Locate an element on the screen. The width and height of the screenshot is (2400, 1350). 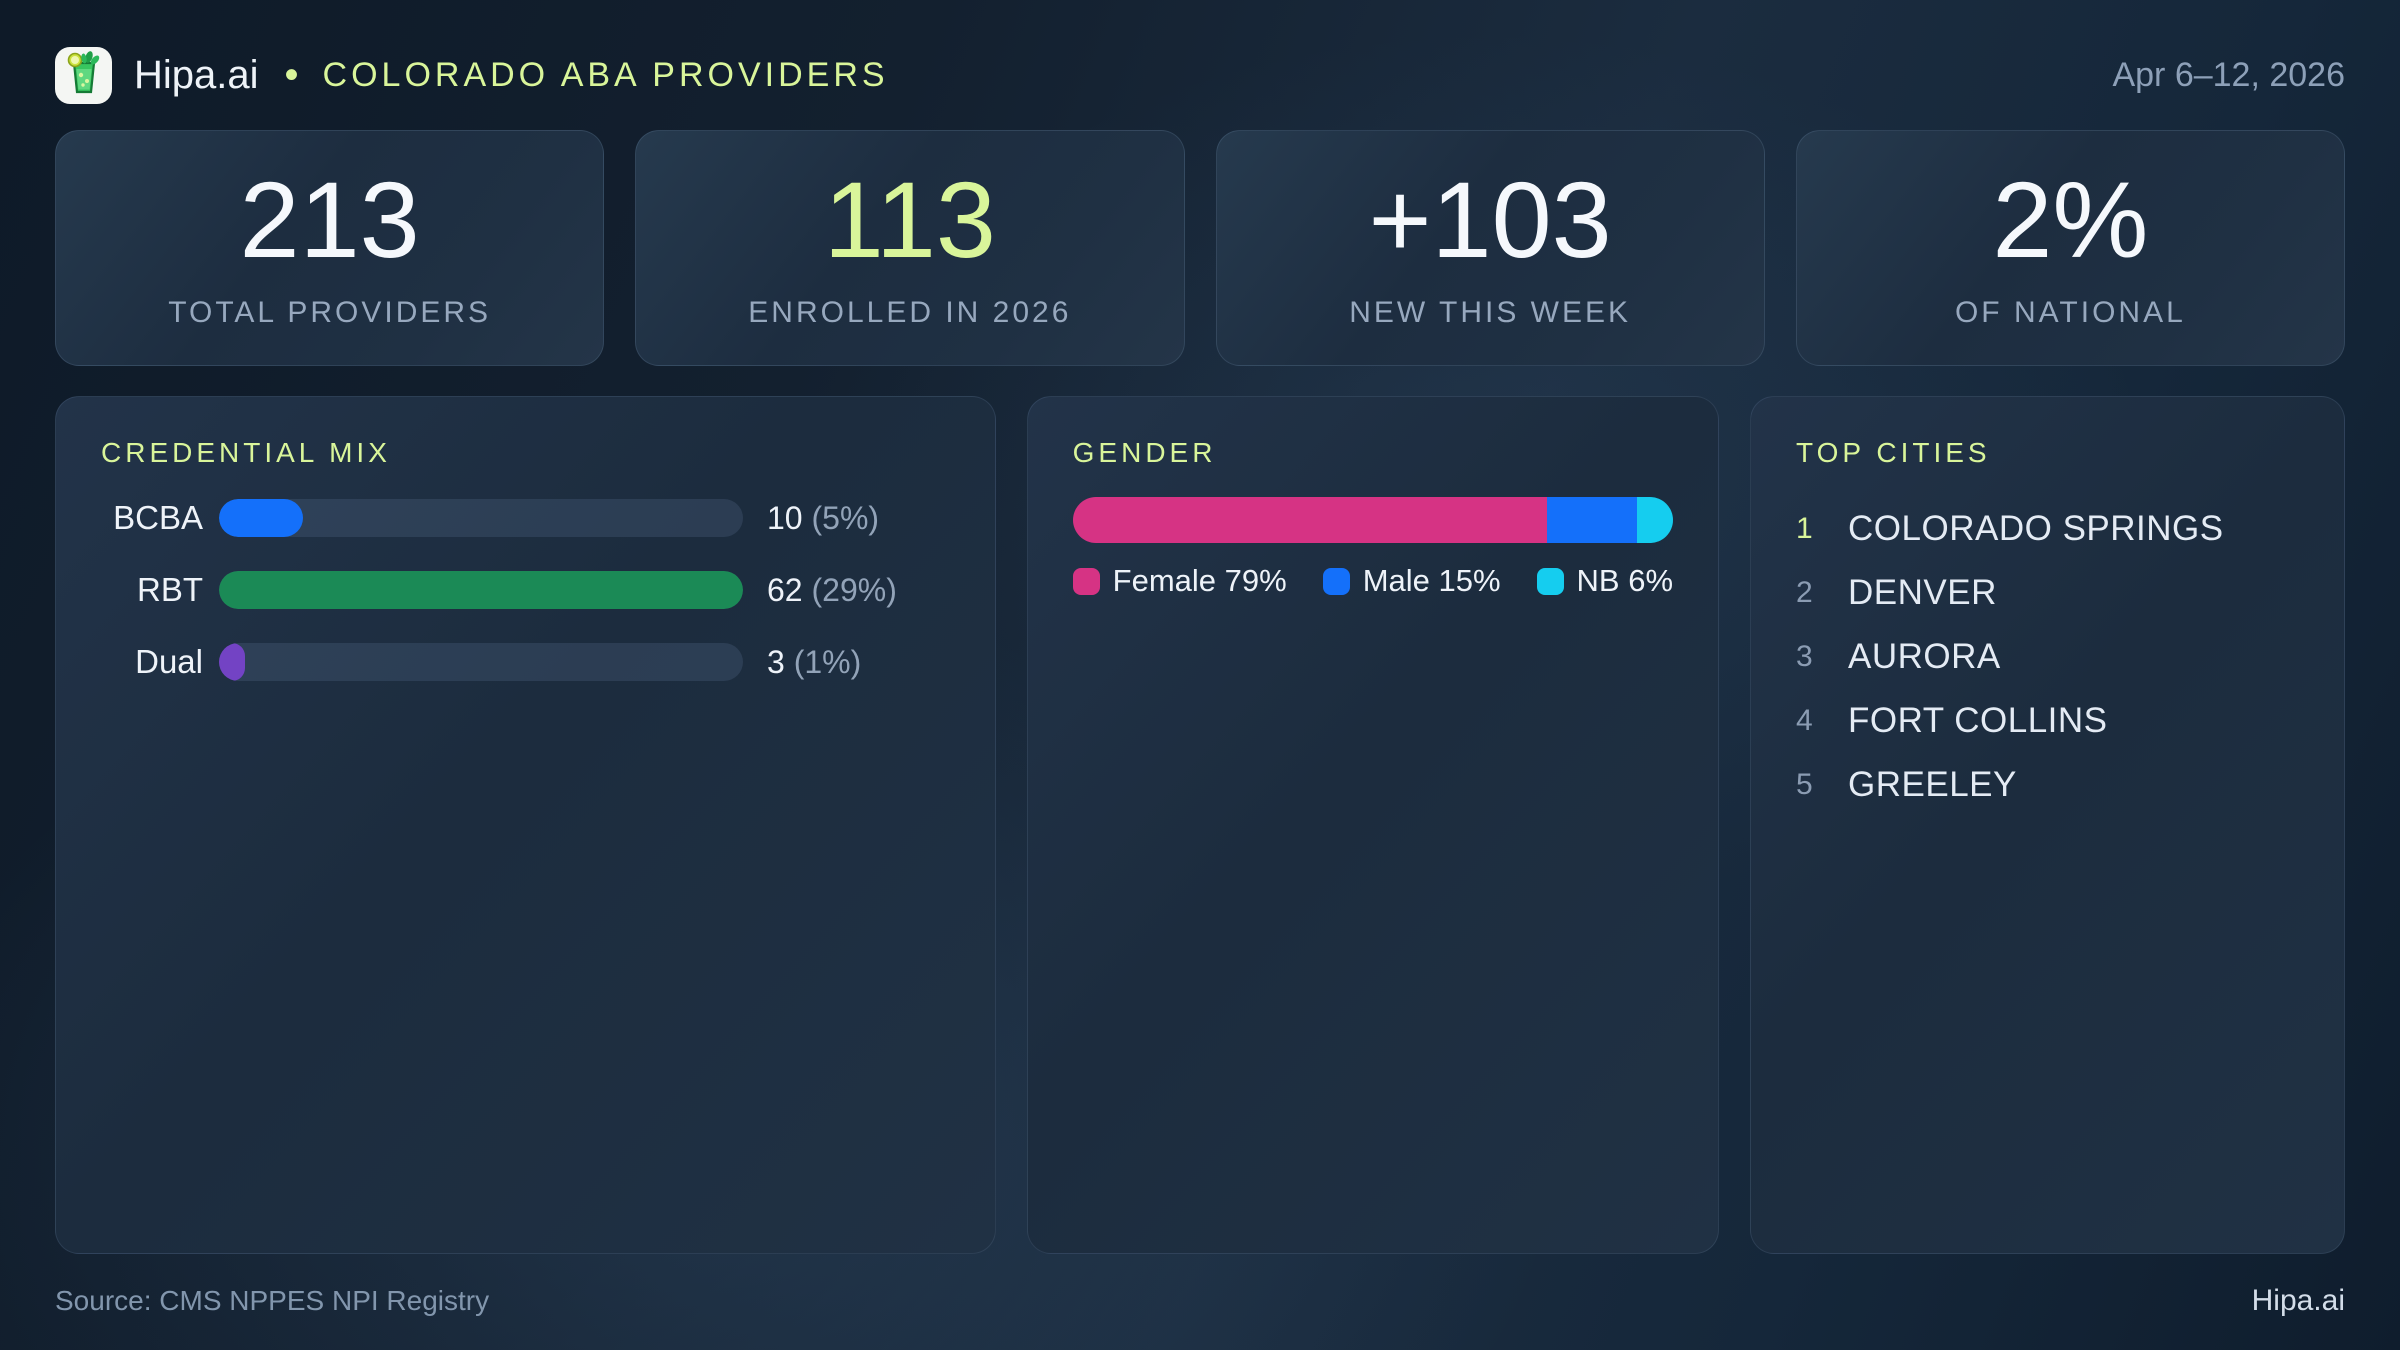
stat-card-new-this-week: +103 NEW THIS WEEK is located at coordinates (1490, 248).